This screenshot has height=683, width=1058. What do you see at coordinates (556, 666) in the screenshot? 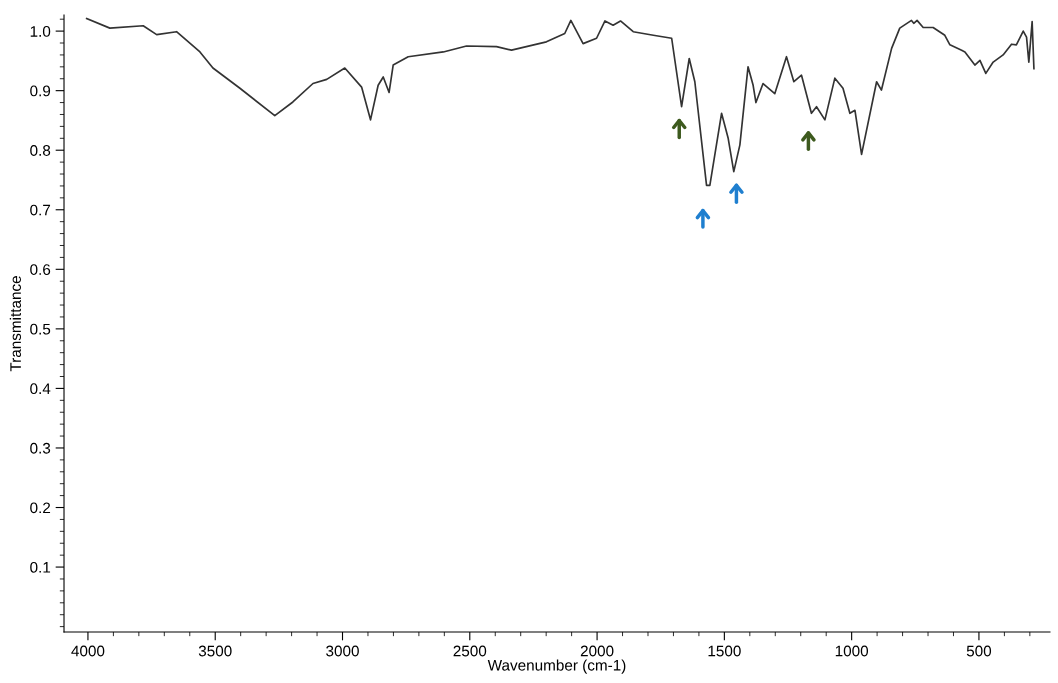
I see `x-axis-title: Wavenumber (cm-1)` at bounding box center [556, 666].